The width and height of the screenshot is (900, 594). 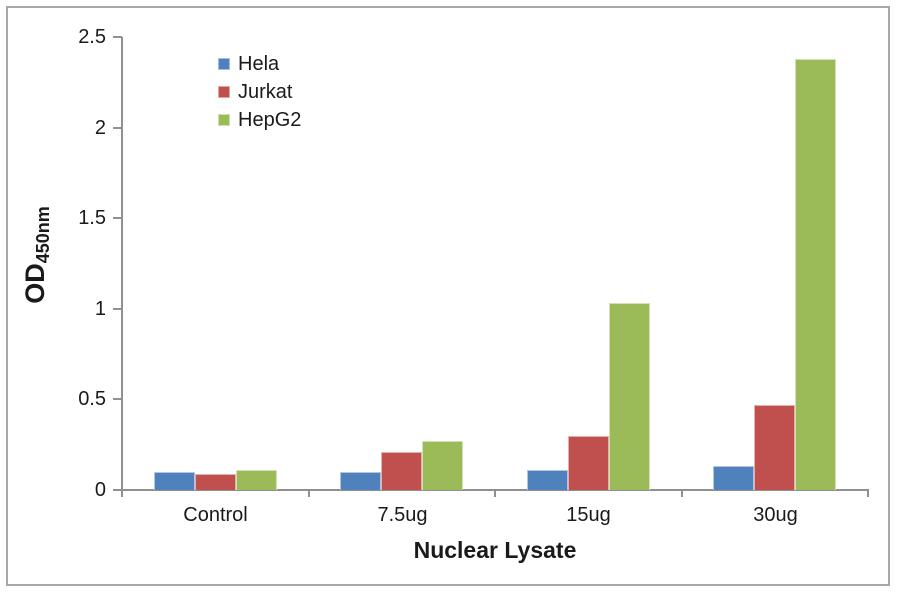 What do you see at coordinates (92, 37) in the screenshot?
I see `y-axis-tick-label: 2.5` at bounding box center [92, 37].